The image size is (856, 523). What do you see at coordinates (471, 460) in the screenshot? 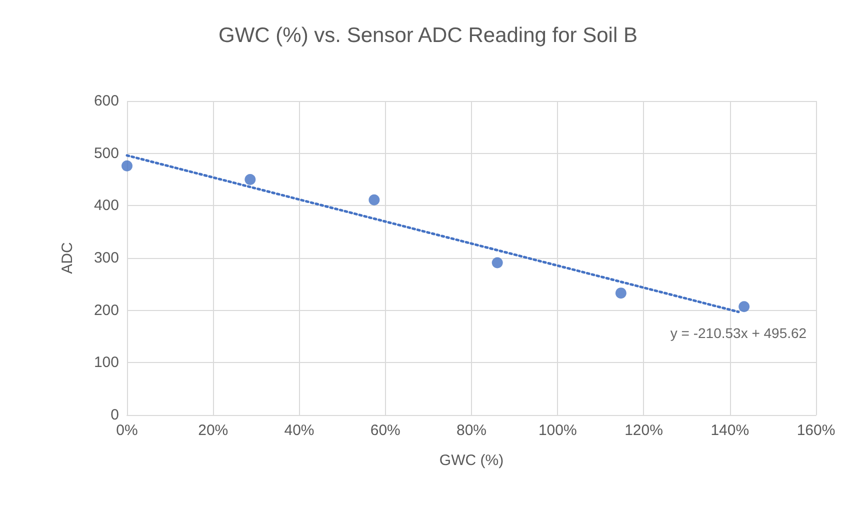
I see `x-axis-title: GWC (%)` at bounding box center [471, 460].